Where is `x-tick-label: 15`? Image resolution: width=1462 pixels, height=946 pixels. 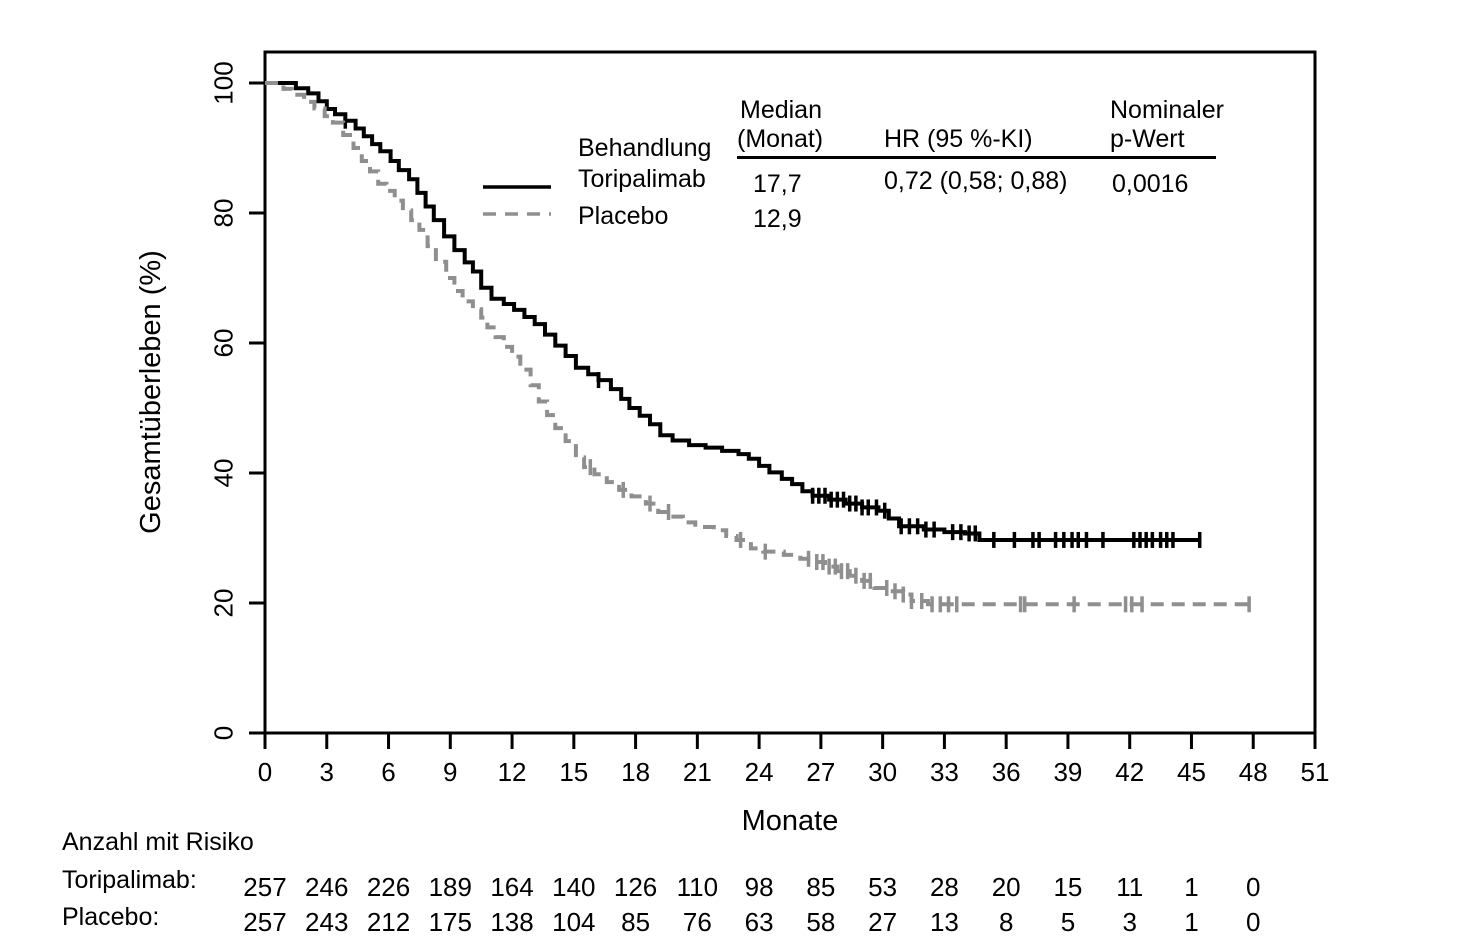 x-tick-label: 15 is located at coordinates (574, 772).